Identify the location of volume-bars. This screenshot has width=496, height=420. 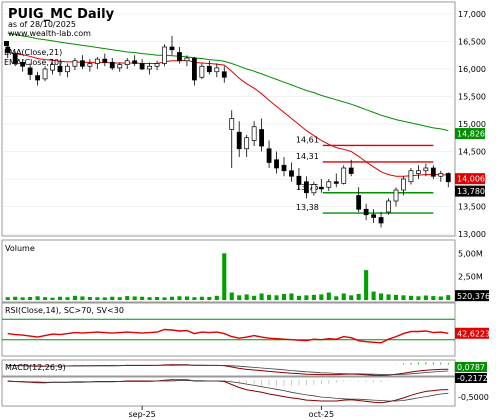
(228, 276).